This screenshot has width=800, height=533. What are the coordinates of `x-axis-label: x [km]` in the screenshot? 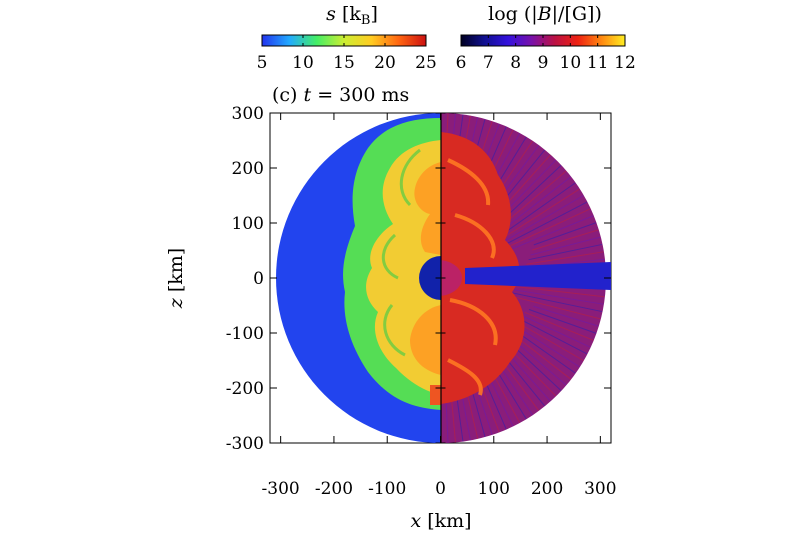 It's located at (440, 521).